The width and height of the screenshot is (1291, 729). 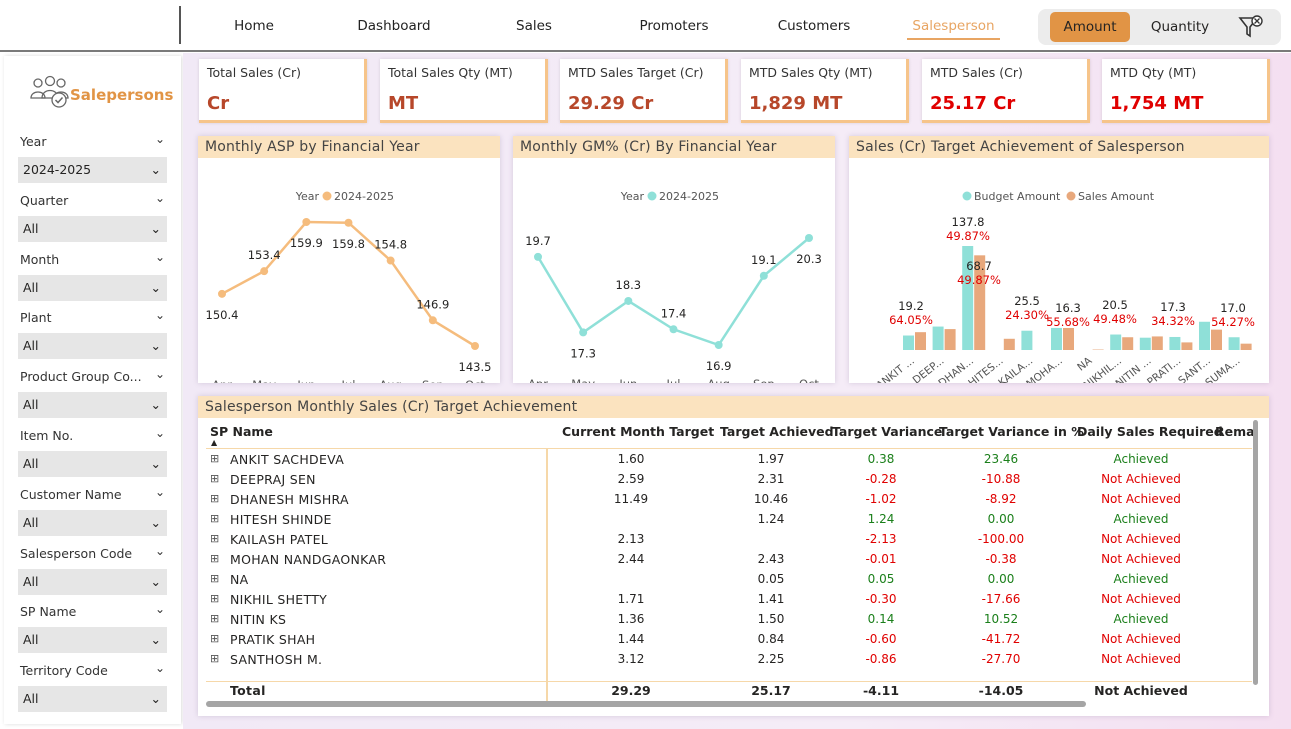 I want to click on data-point, so click(x=222, y=293).